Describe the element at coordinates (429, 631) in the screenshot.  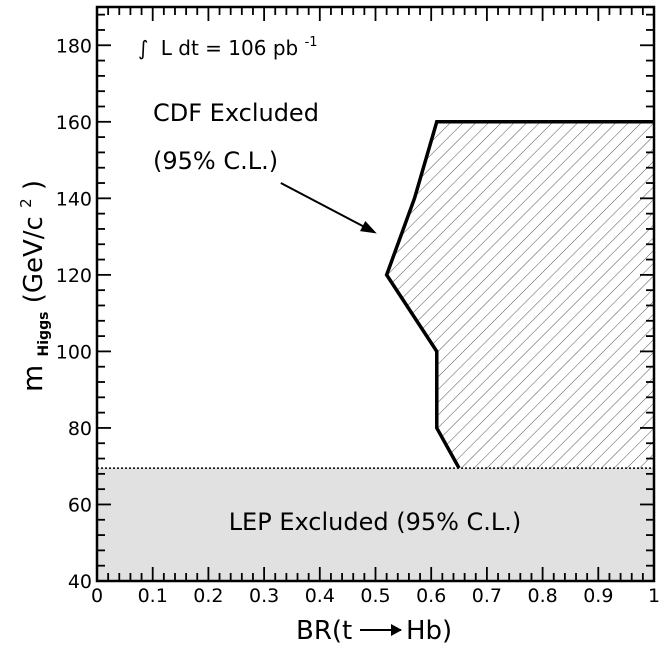
I see `x-axis-title-suffix: Hb)` at that location.